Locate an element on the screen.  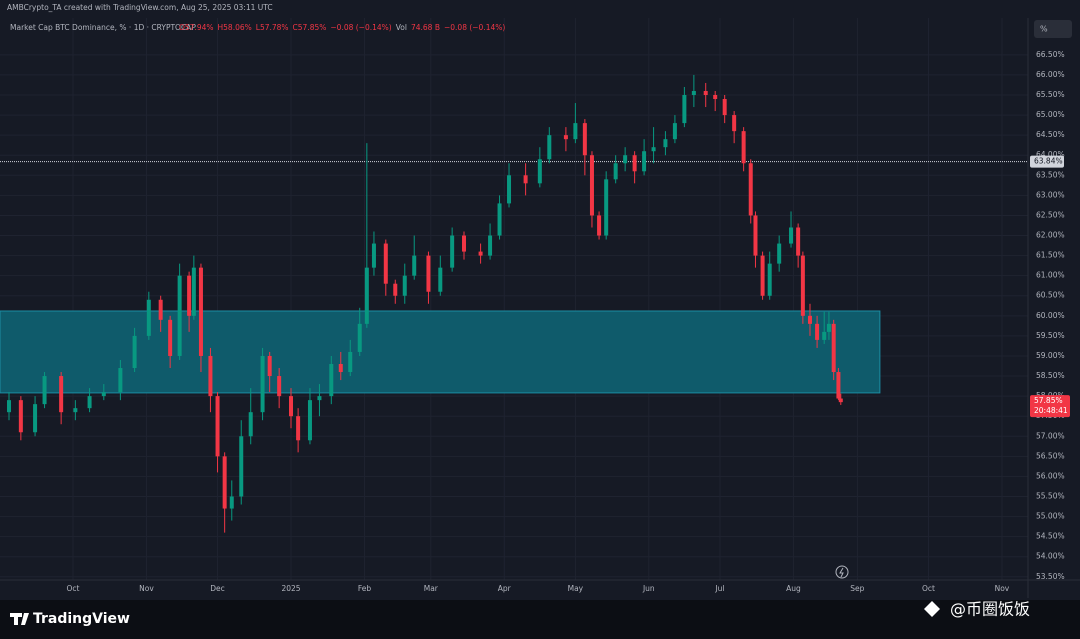
hline-tag is located at coordinates (1047, 161).